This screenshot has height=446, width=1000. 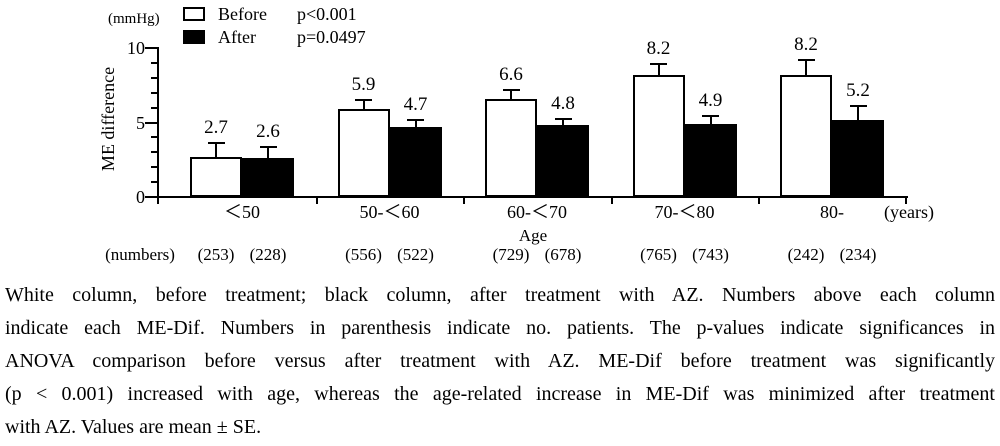 What do you see at coordinates (140, 254) in the screenshot?
I see `numbers-row-label: (numbers)` at bounding box center [140, 254].